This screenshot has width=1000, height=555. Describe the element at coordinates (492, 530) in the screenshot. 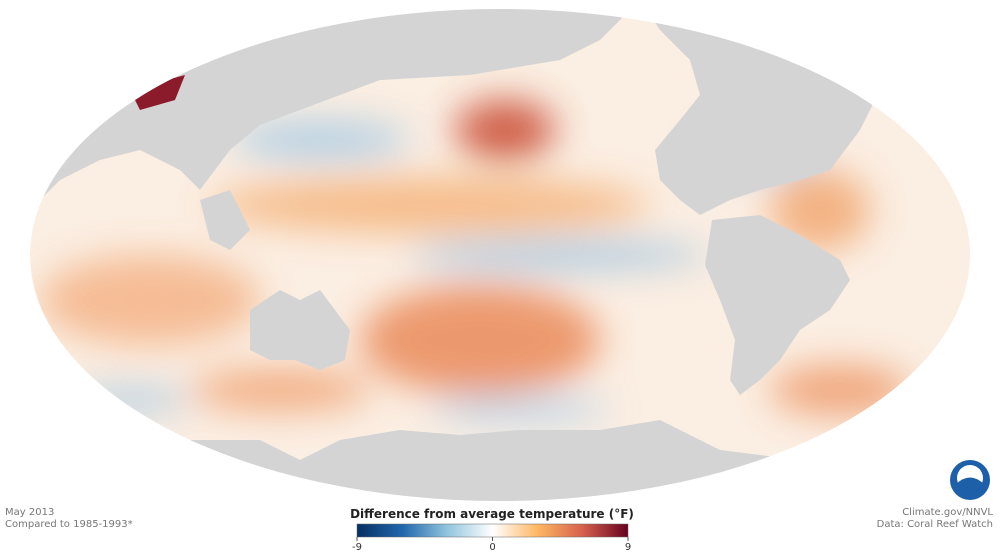

I see `color-bar` at that location.